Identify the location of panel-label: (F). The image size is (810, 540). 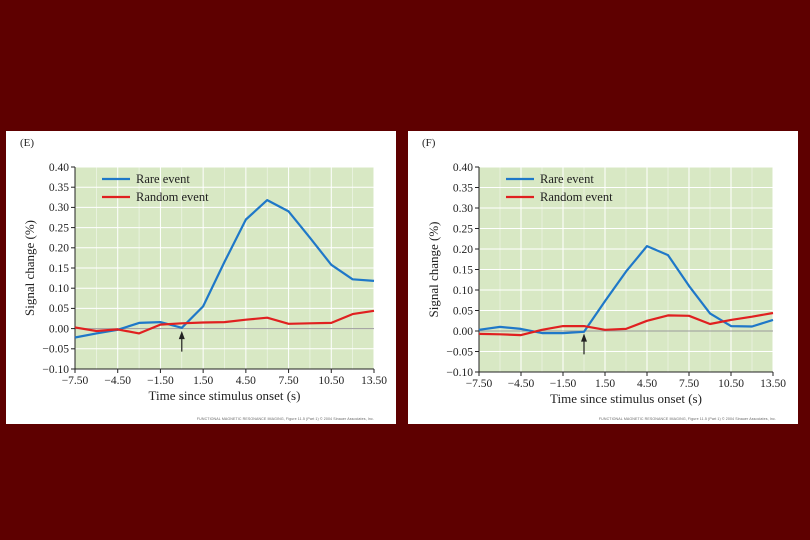
(429, 143).